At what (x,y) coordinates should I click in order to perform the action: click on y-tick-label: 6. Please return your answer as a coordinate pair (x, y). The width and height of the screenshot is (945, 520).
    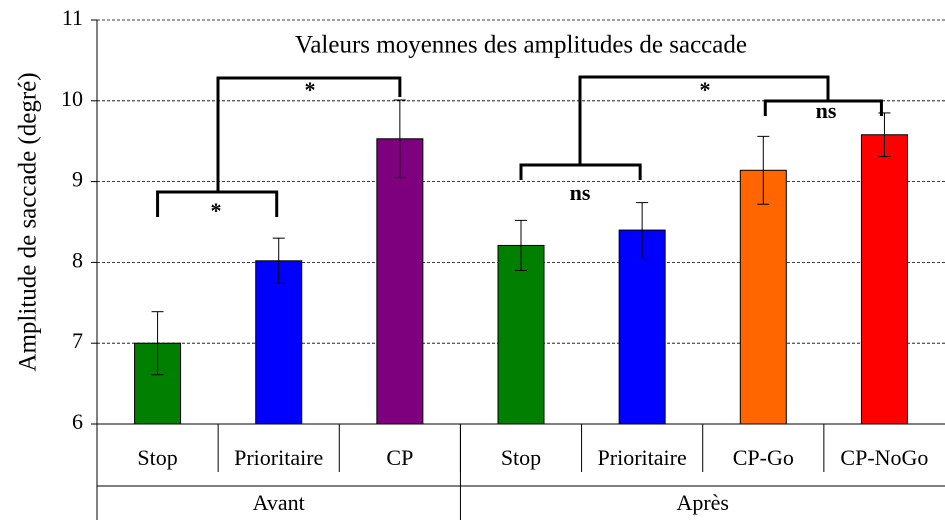
    Looking at the image, I should click on (77, 421).